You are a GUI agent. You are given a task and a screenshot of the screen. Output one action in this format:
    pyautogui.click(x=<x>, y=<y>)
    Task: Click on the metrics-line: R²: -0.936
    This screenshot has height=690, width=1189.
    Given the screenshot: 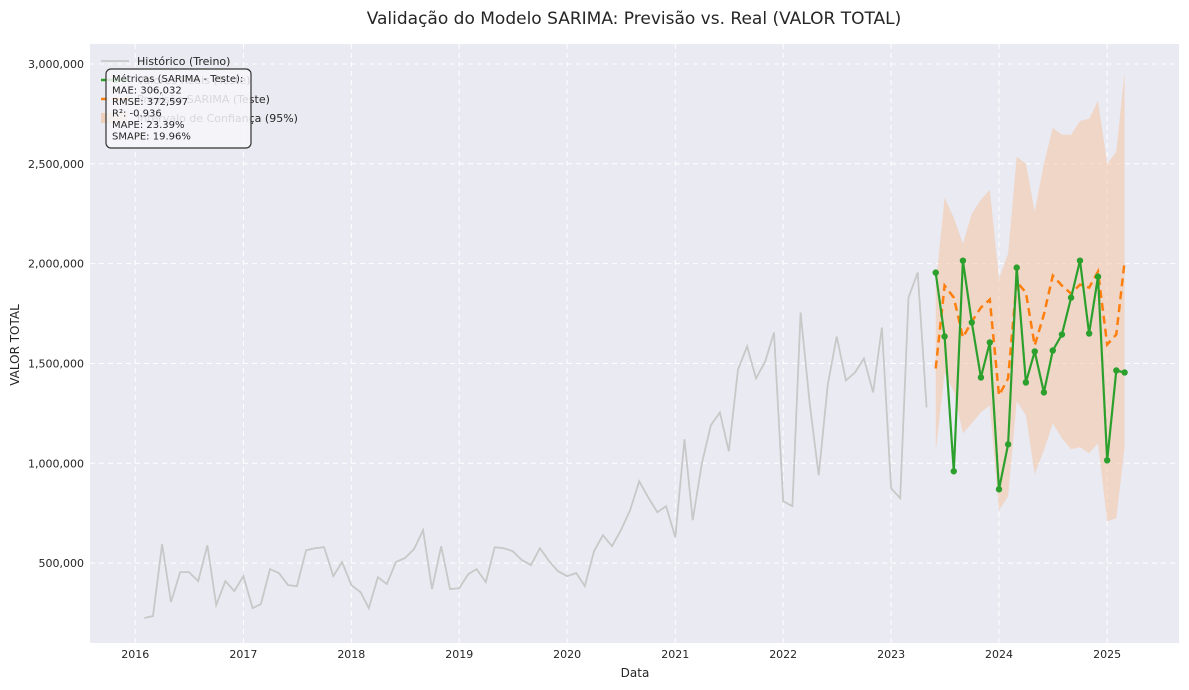 What is the action you would take?
    pyautogui.click(x=137, y=114)
    